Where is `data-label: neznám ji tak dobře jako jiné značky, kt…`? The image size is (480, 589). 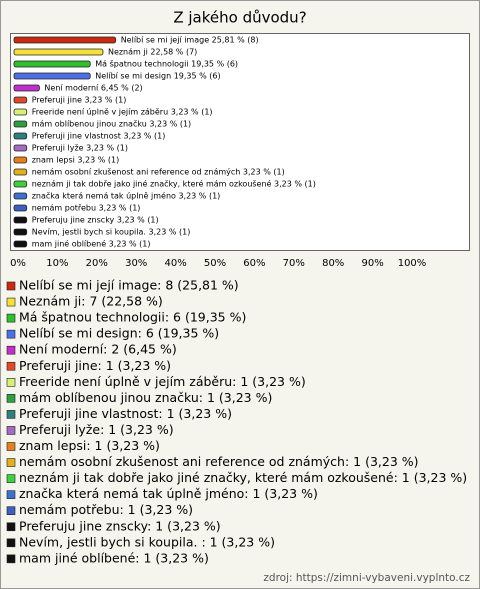 data-label: neznám ji tak dobře jako jiné značky, kt… is located at coordinates (174, 184).